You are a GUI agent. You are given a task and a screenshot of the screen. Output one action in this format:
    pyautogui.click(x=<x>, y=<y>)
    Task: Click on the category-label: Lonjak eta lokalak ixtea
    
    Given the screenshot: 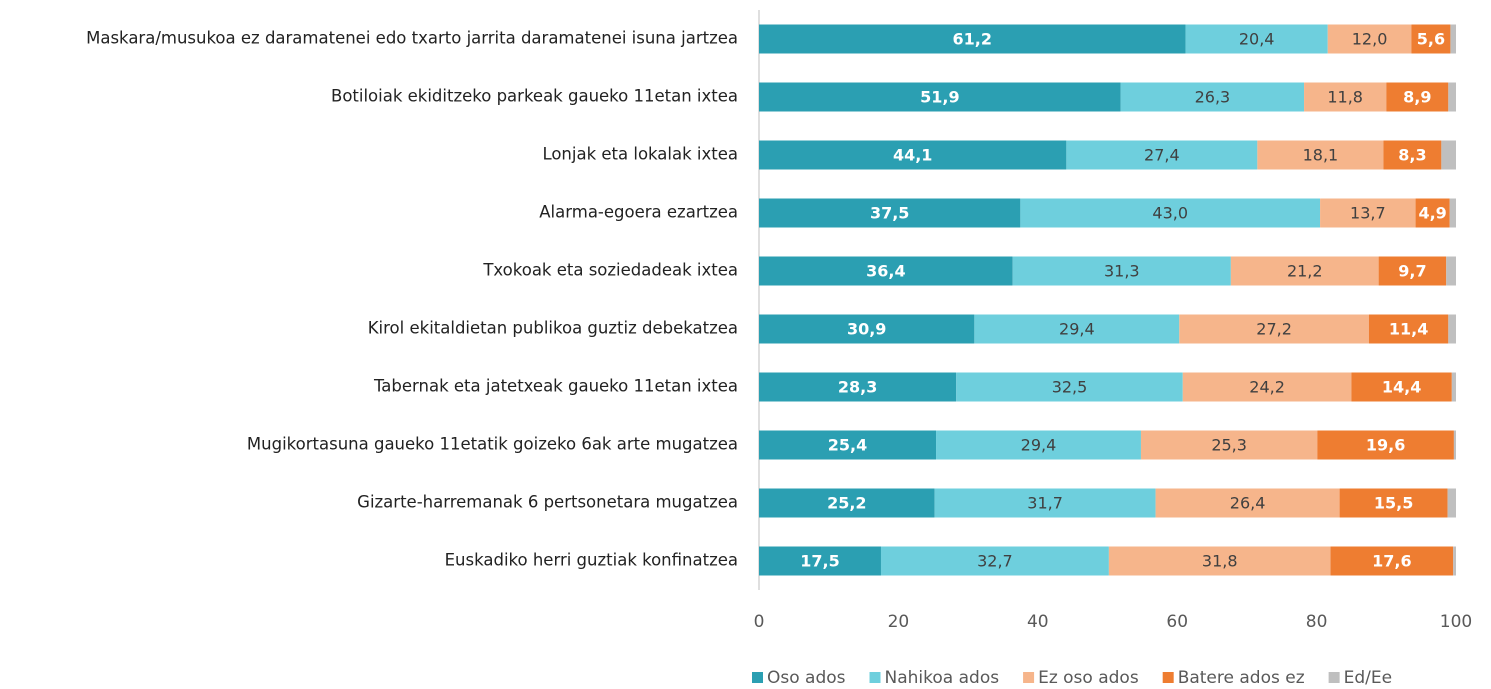 What is the action you would take?
    pyautogui.click(x=640, y=154)
    